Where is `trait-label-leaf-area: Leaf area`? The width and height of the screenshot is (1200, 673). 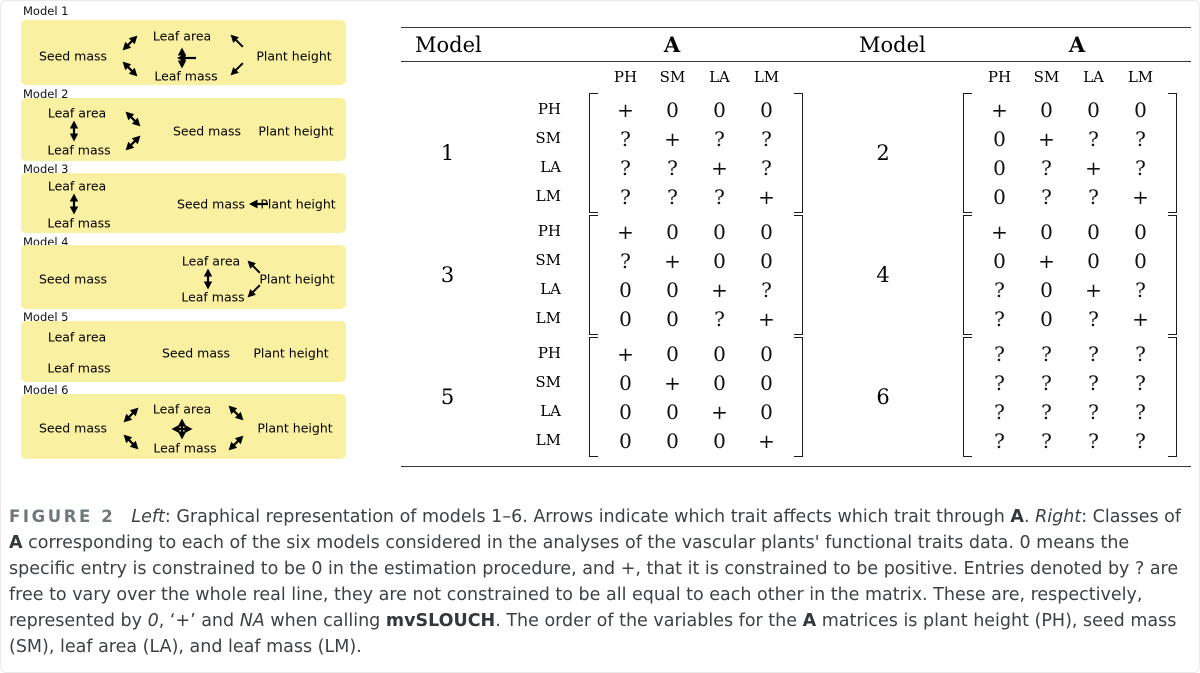
trait-label-leaf-area: Leaf area is located at coordinates (182, 409).